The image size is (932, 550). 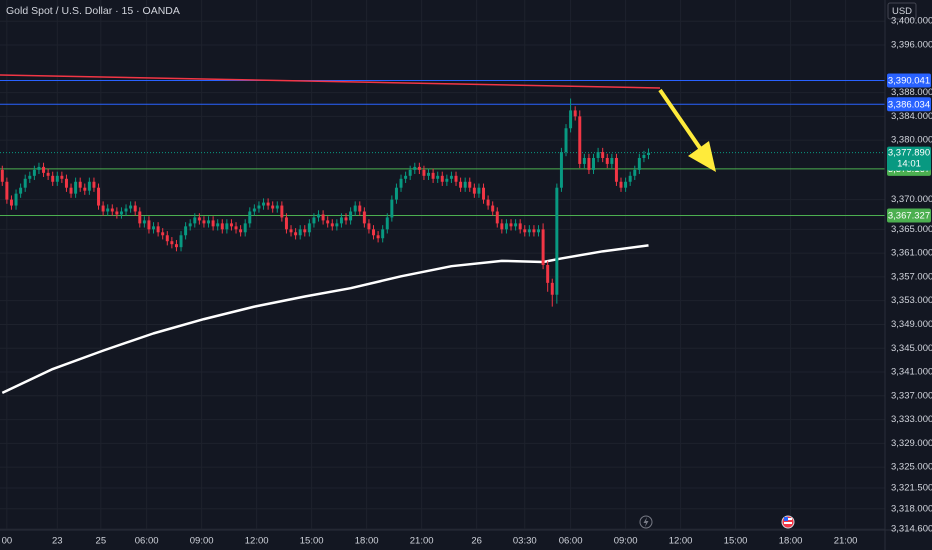 What do you see at coordinates (911, 300) in the screenshot?
I see `y-tick-label: 3,353.000` at bounding box center [911, 300].